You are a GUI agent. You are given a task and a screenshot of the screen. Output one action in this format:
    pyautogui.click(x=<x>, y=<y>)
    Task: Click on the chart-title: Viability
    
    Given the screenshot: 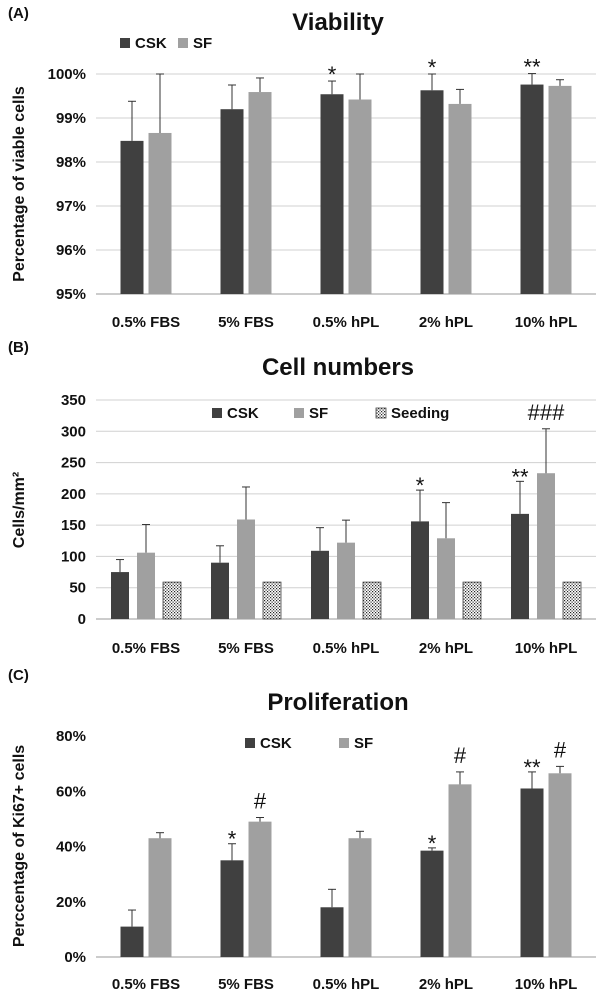 What is the action you would take?
    pyautogui.click(x=338, y=22)
    